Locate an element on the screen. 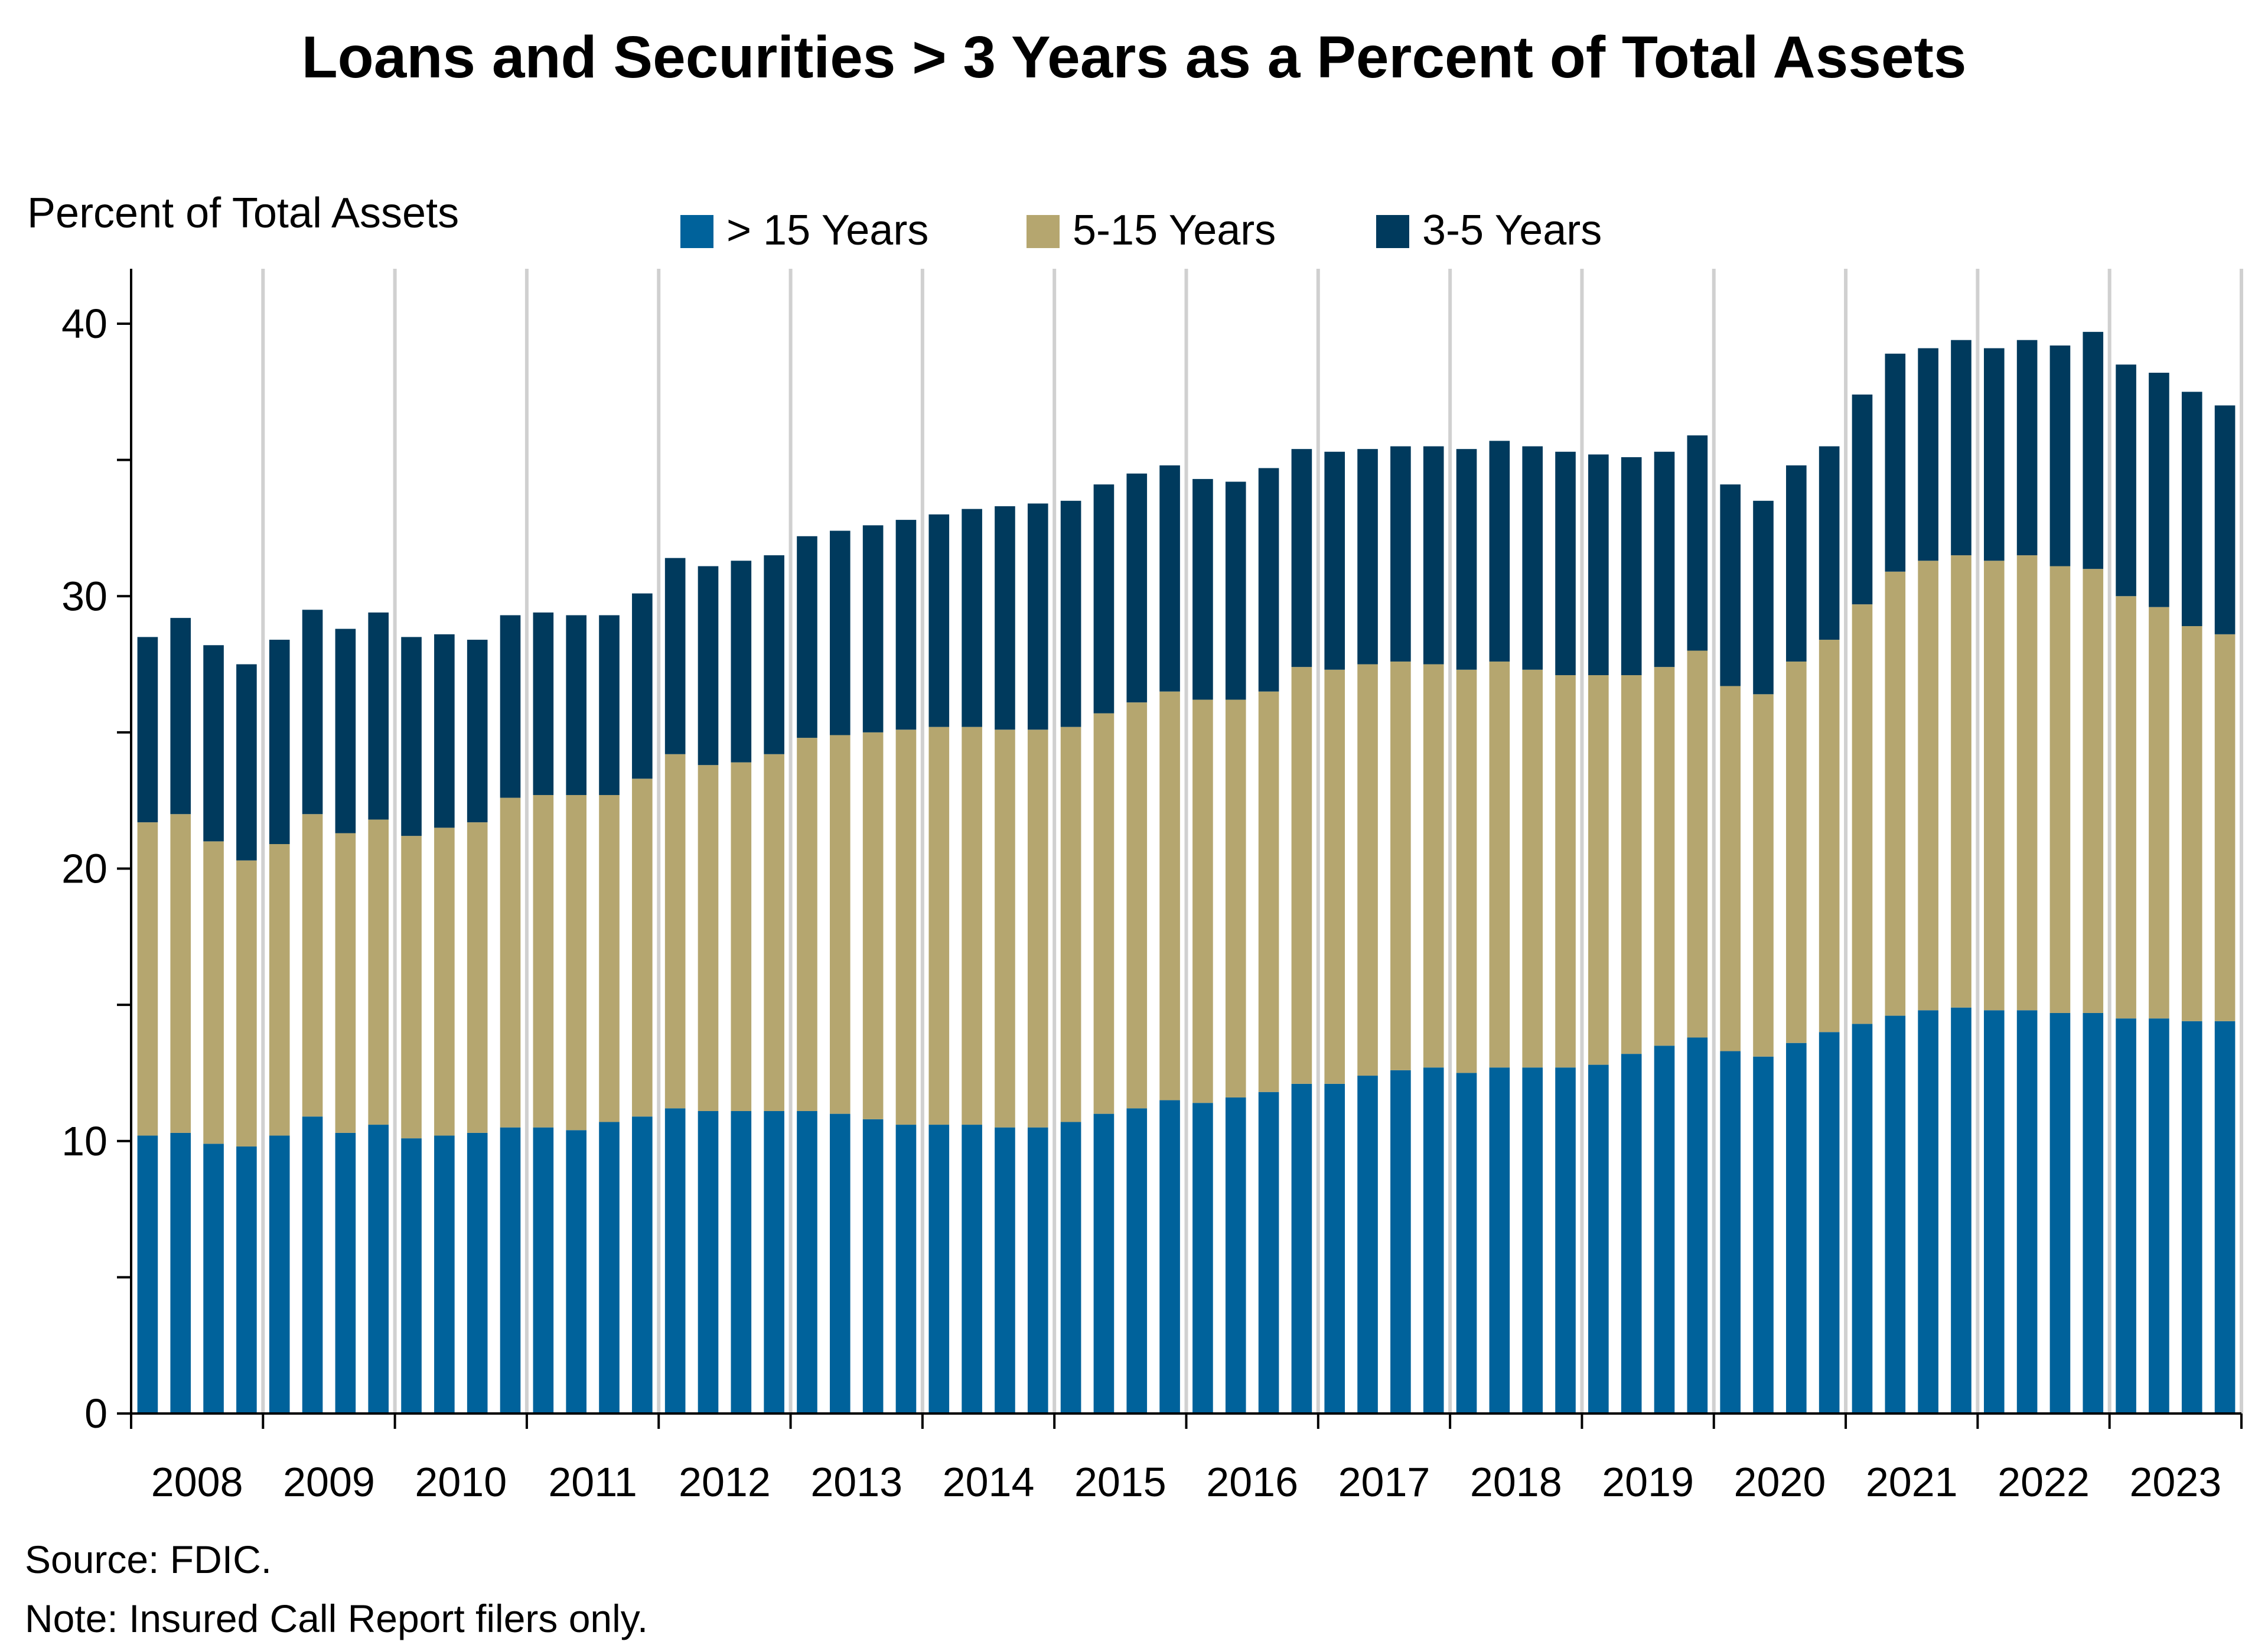 The width and height of the screenshot is (2268, 1648). legend-label: 3-5 Years is located at coordinates (1512, 230).